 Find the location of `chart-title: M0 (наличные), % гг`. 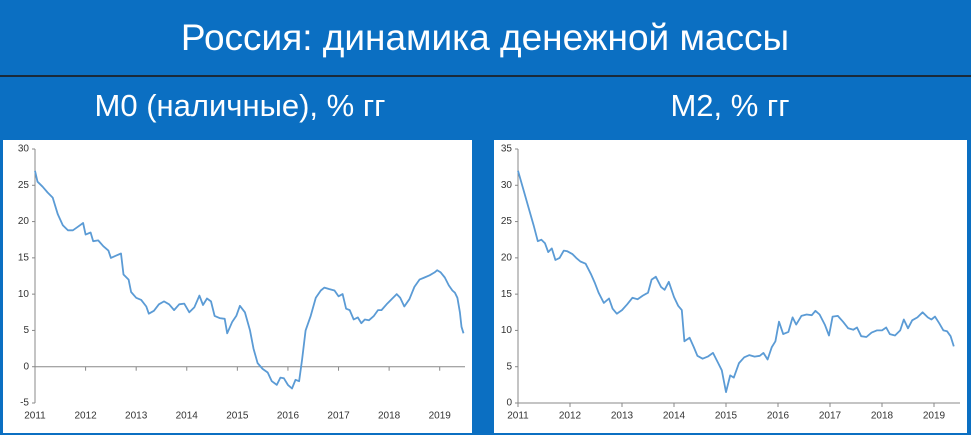

chart-title: M0 (наличные), % гг is located at coordinates (240, 105).